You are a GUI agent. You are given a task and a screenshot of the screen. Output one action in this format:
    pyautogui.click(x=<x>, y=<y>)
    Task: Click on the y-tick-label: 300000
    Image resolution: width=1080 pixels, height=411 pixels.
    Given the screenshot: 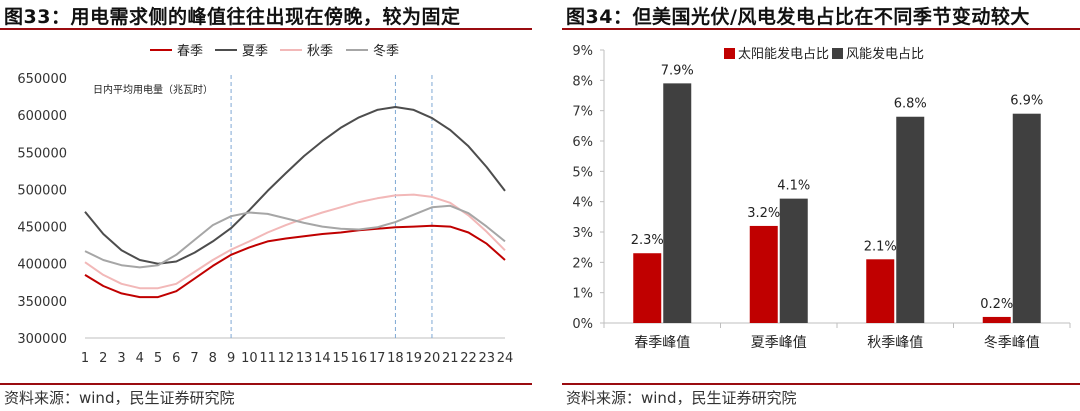 What is the action you would take?
    pyautogui.click(x=42, y=339)
    